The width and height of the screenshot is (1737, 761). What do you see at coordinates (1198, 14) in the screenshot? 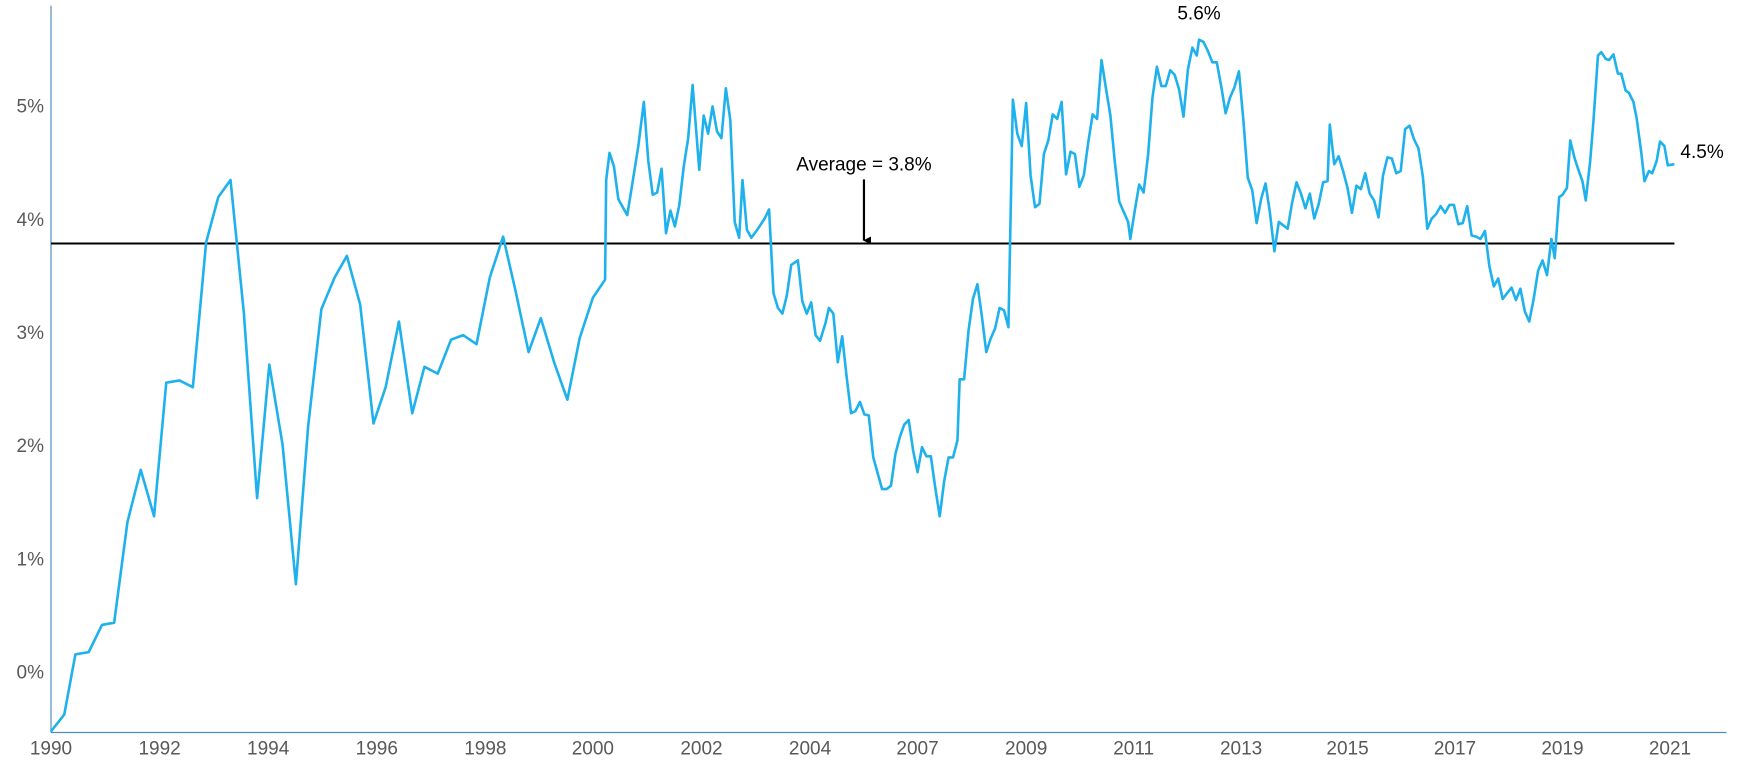
I see `point-label: 5.6%` at bounding box center [1198, 14].